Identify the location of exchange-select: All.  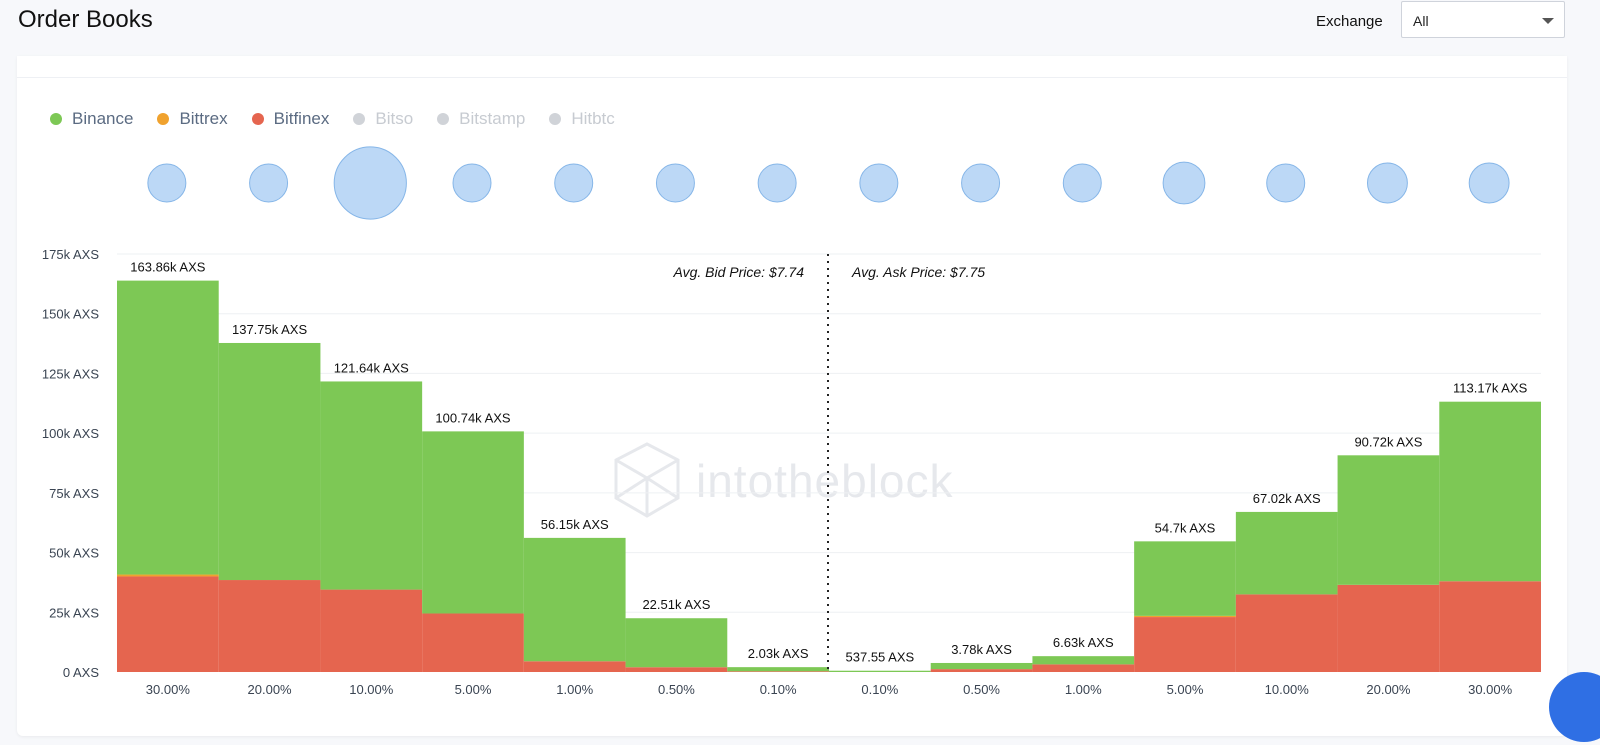
(1483, 19).